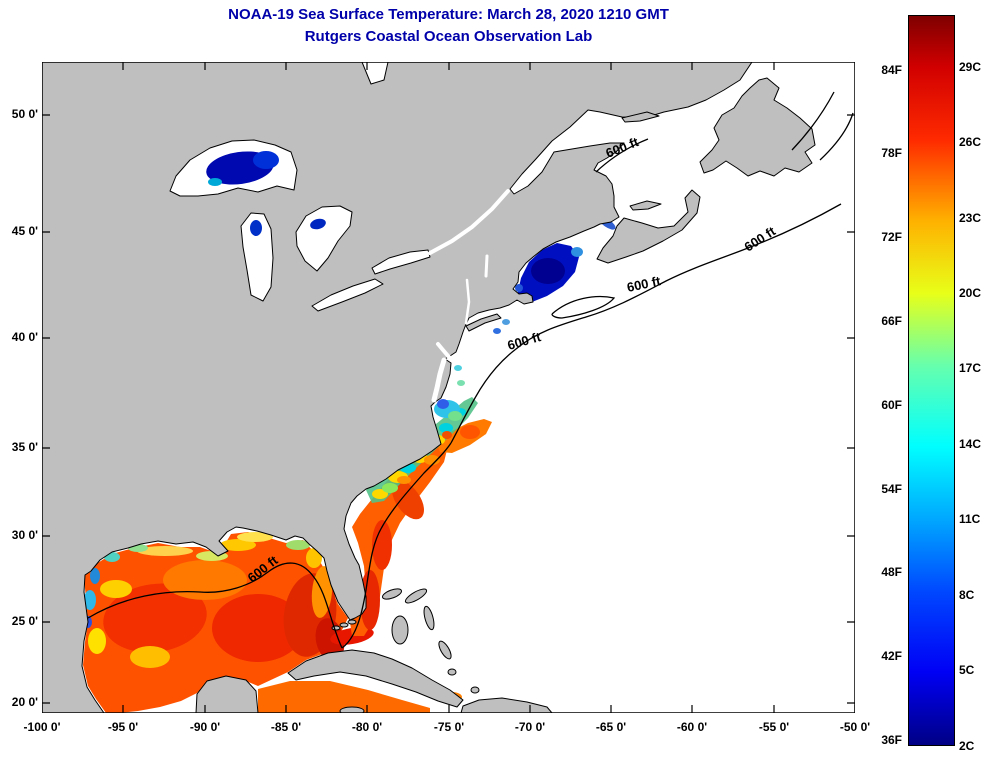 The width and height of the screenshot is (984, 770). I want to click on prince-edward-island, so click(645, 205).